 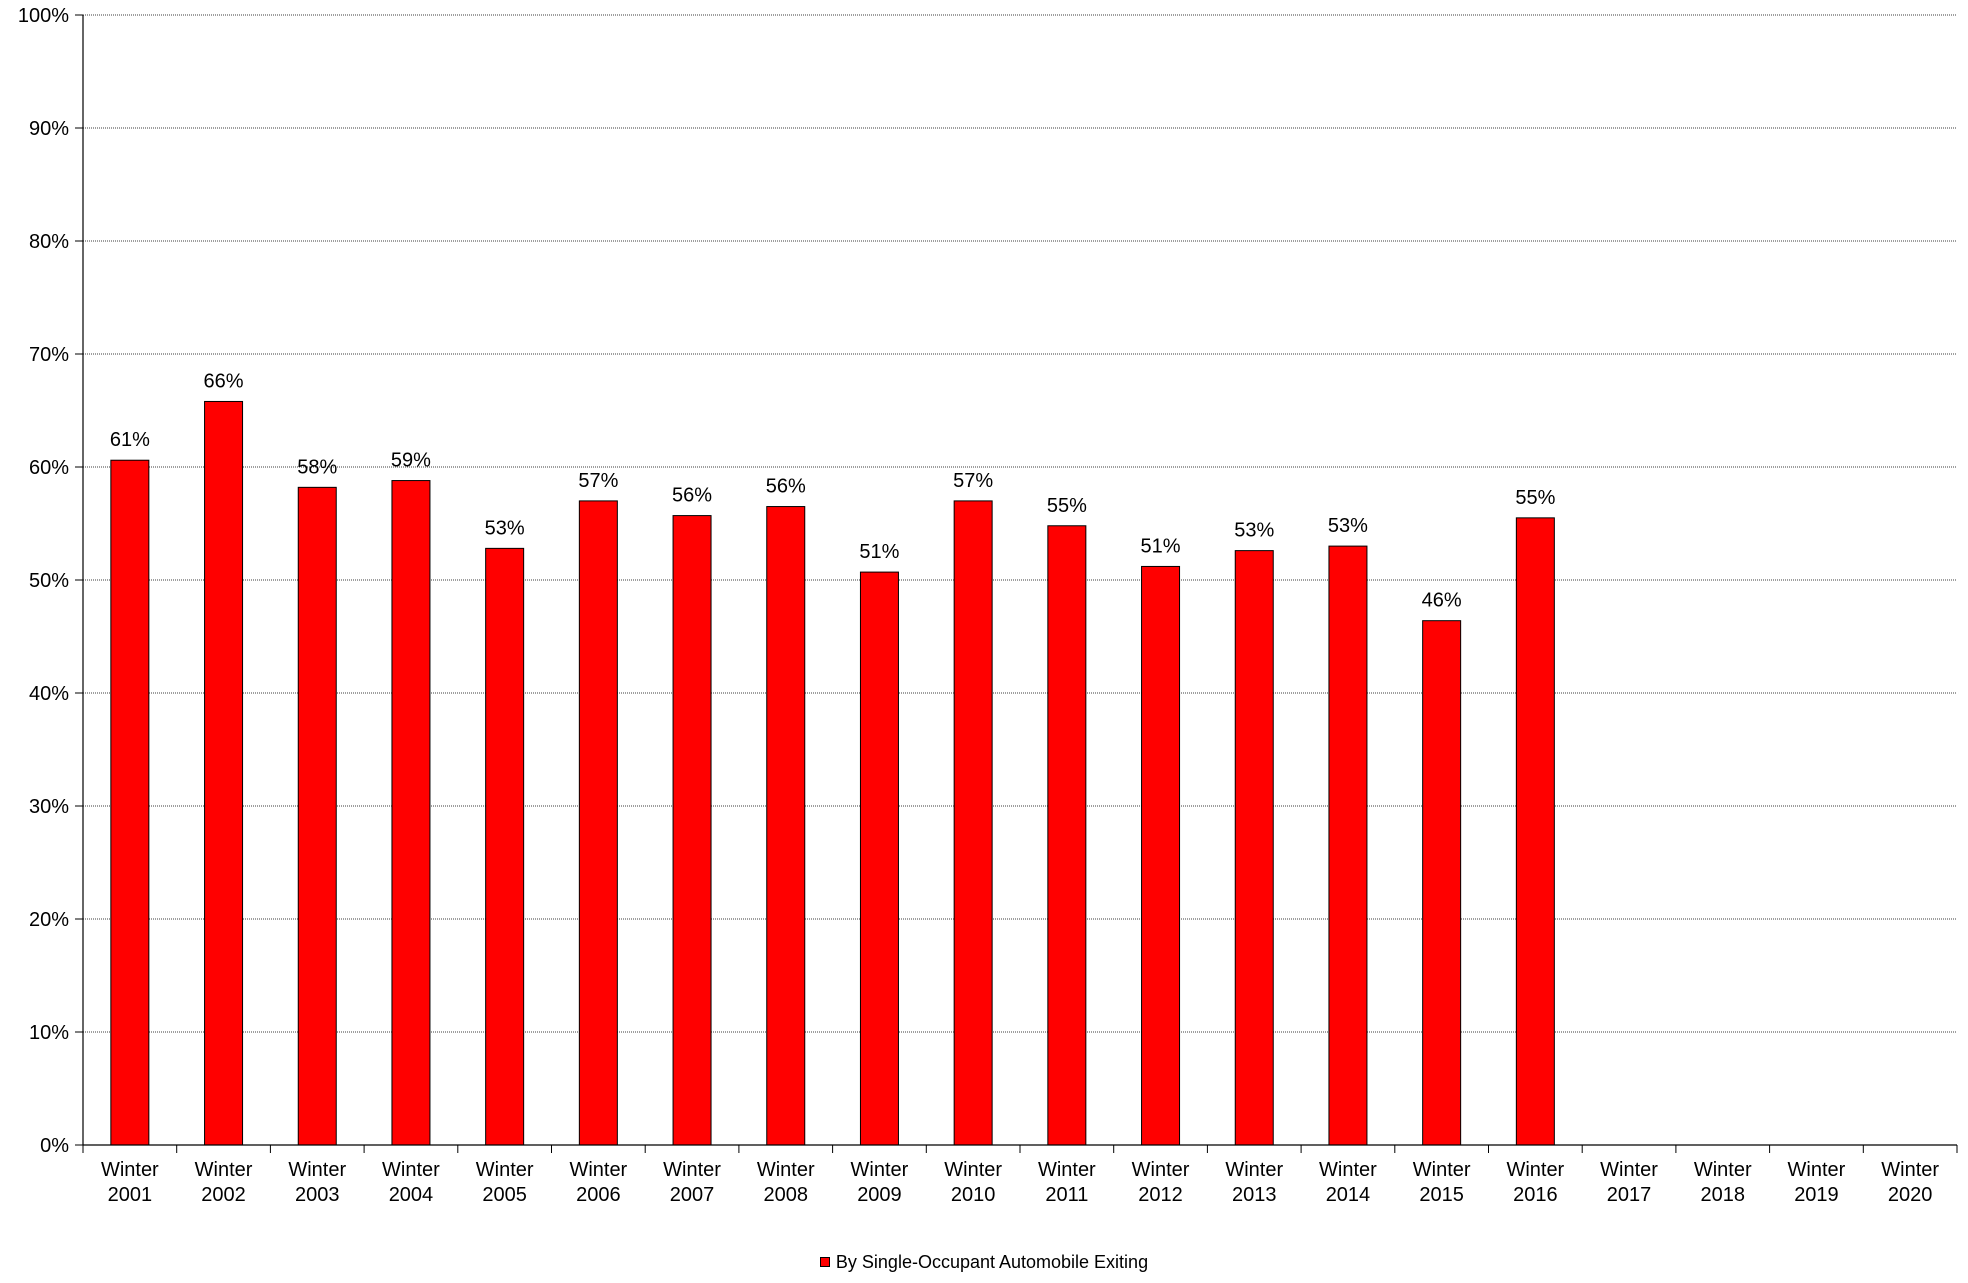 I want to click on x-tick-label-line2: 2017, so click(x=1629, y=1195).